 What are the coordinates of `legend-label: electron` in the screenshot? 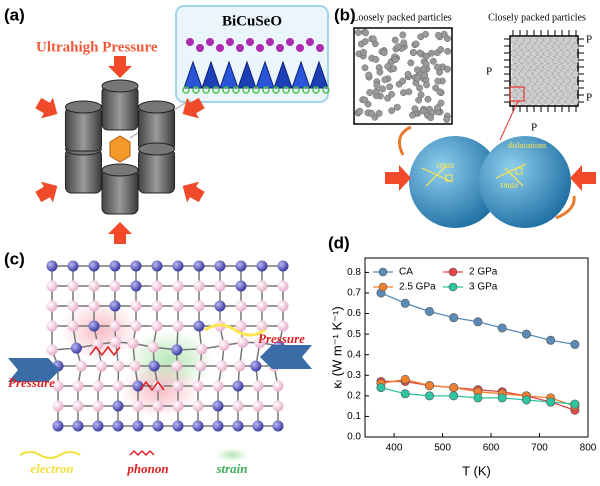 It's located at (51, 468).